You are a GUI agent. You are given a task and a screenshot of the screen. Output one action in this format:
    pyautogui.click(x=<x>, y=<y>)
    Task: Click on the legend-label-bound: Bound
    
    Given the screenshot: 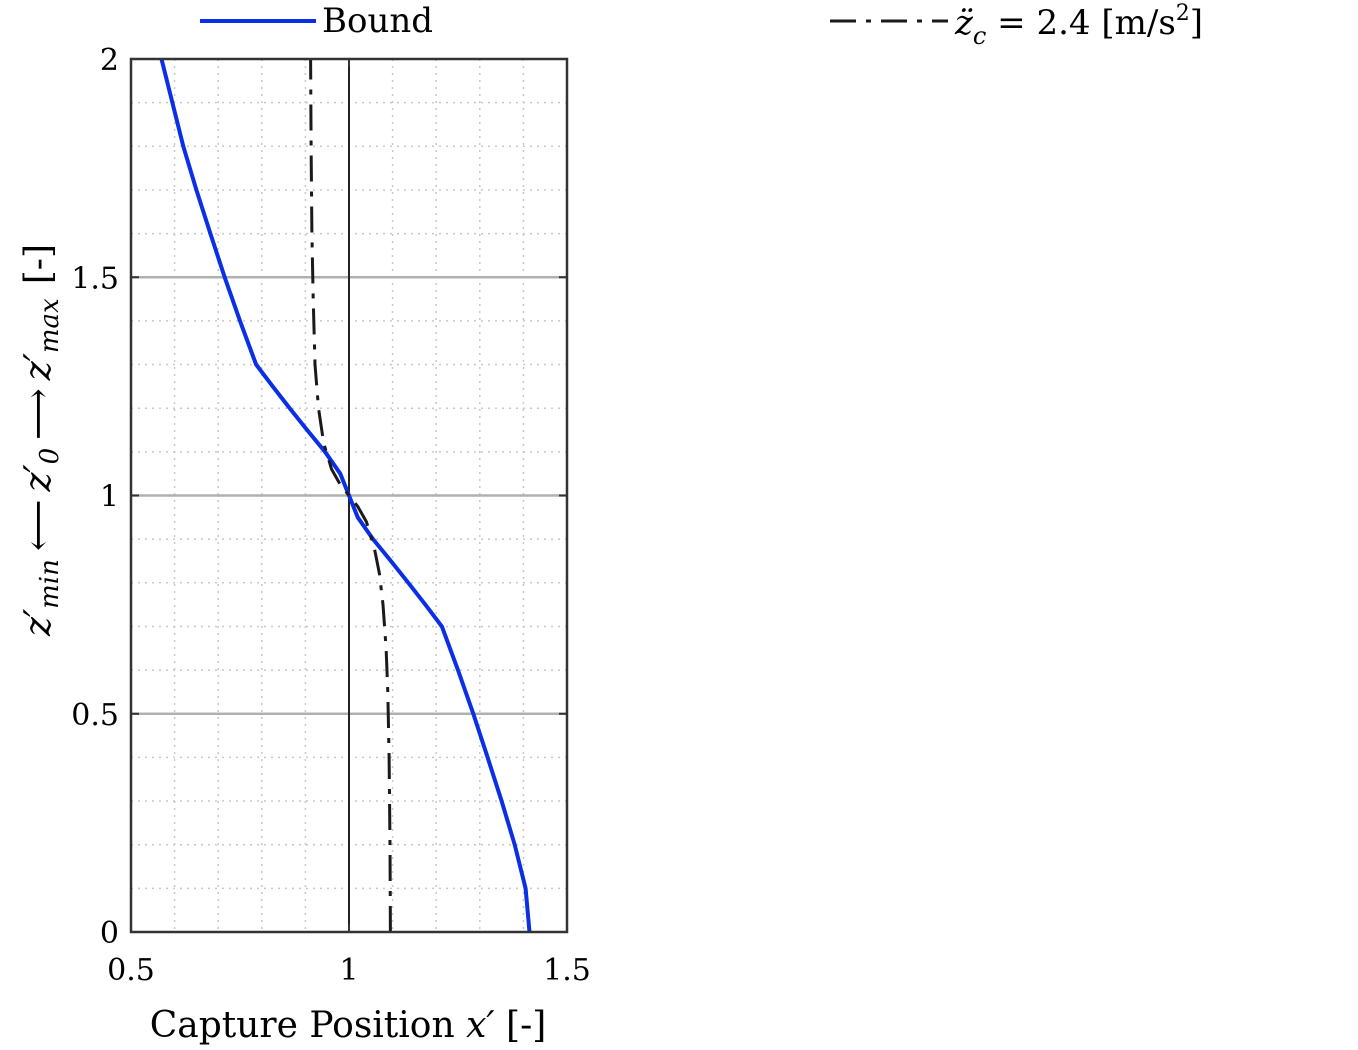 What is the action you would take?
    pyautogui.click(x=377, y=21)
    